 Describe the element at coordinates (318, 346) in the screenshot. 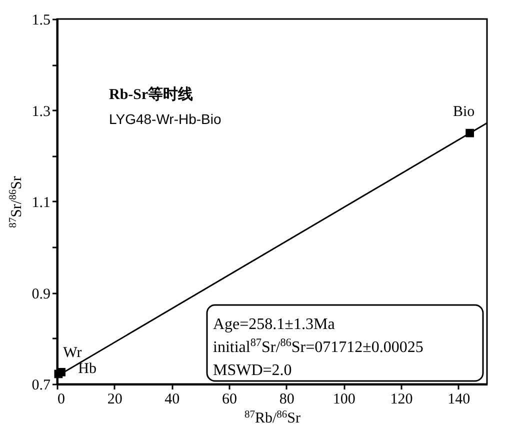

I see `annotation: initial$^{87}$Sr/$^{86}$Sr=071712±0.00025` at that location.